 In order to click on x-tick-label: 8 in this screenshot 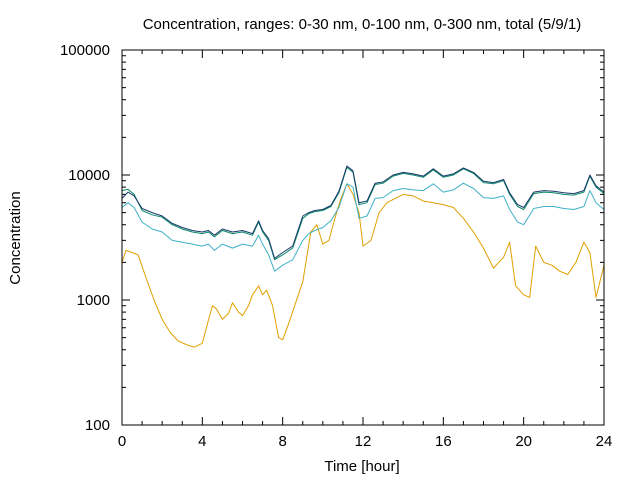, I will do `click(282, 441)`.